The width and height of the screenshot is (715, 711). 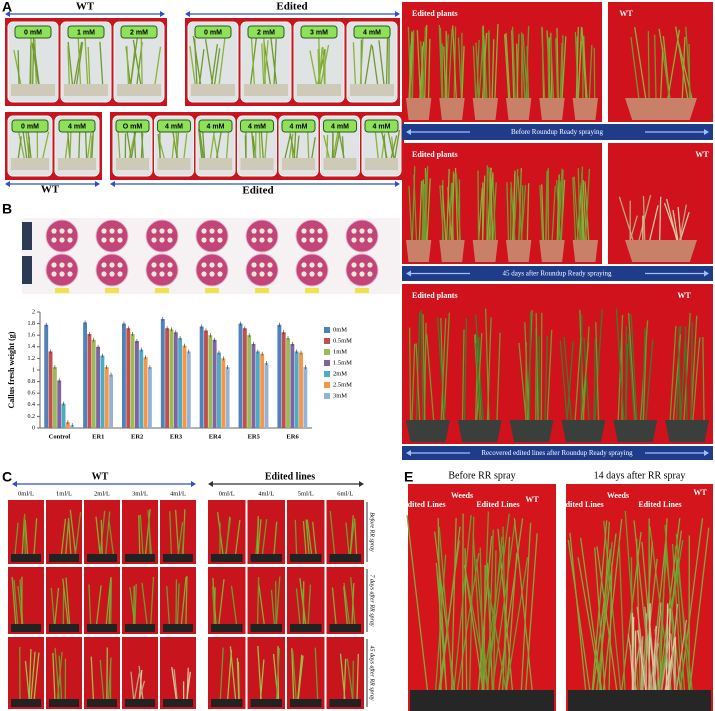 I want to click on photo-label: Edited plants, so click(x=435, y=295).